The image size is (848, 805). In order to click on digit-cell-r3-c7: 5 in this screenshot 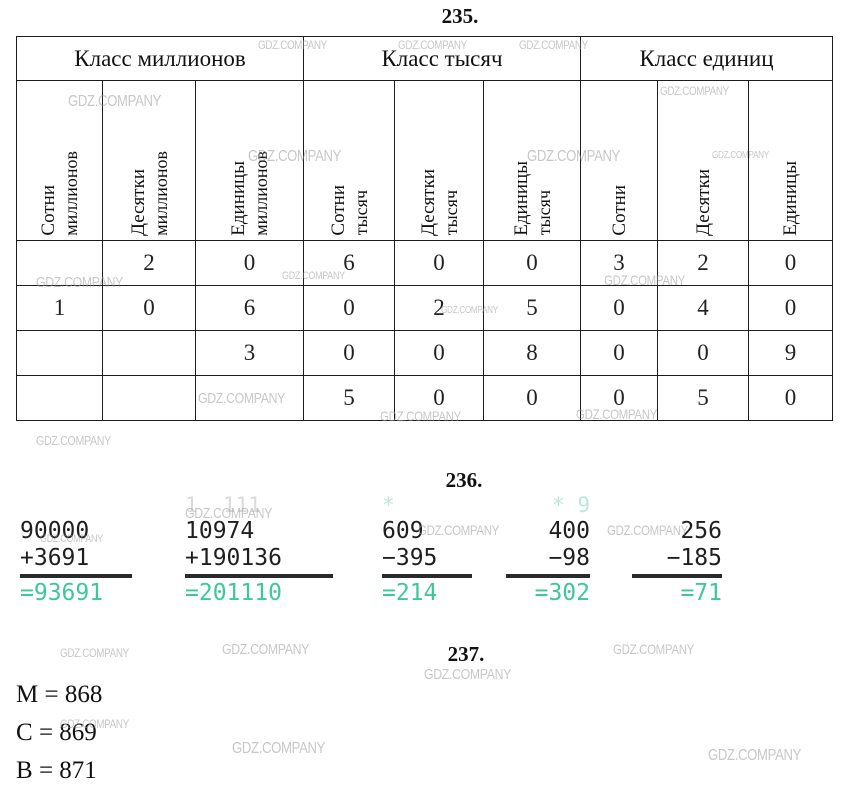, I will do `click(703, 398)`.